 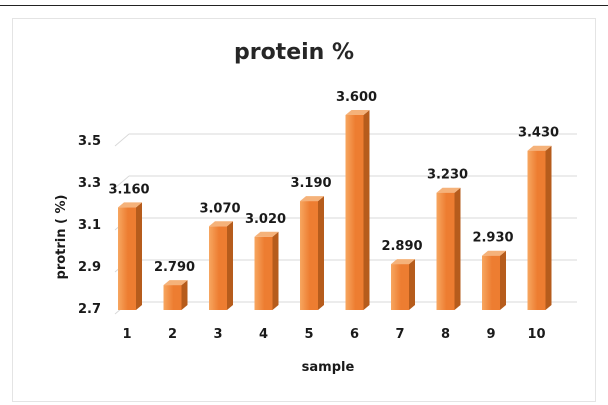 What do you see at coordinates (89, 183) in the screenshot?
I see `y-tick-label: 3.3` at bounding box center [89, 183].